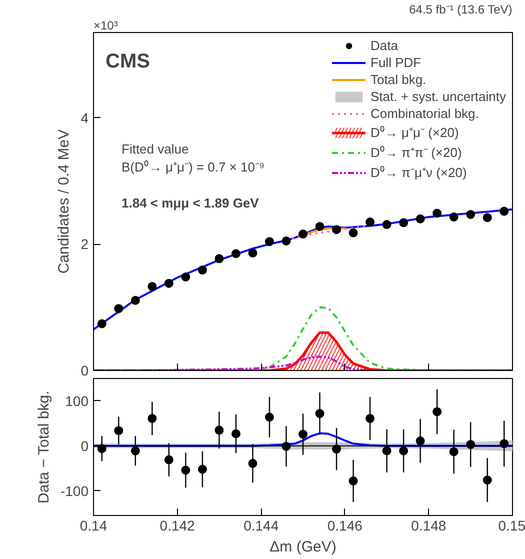  What do you see at coordinates (106, 25) in the screenshot?
I see `annotation: ×10³` at bounding box center [106, 25].